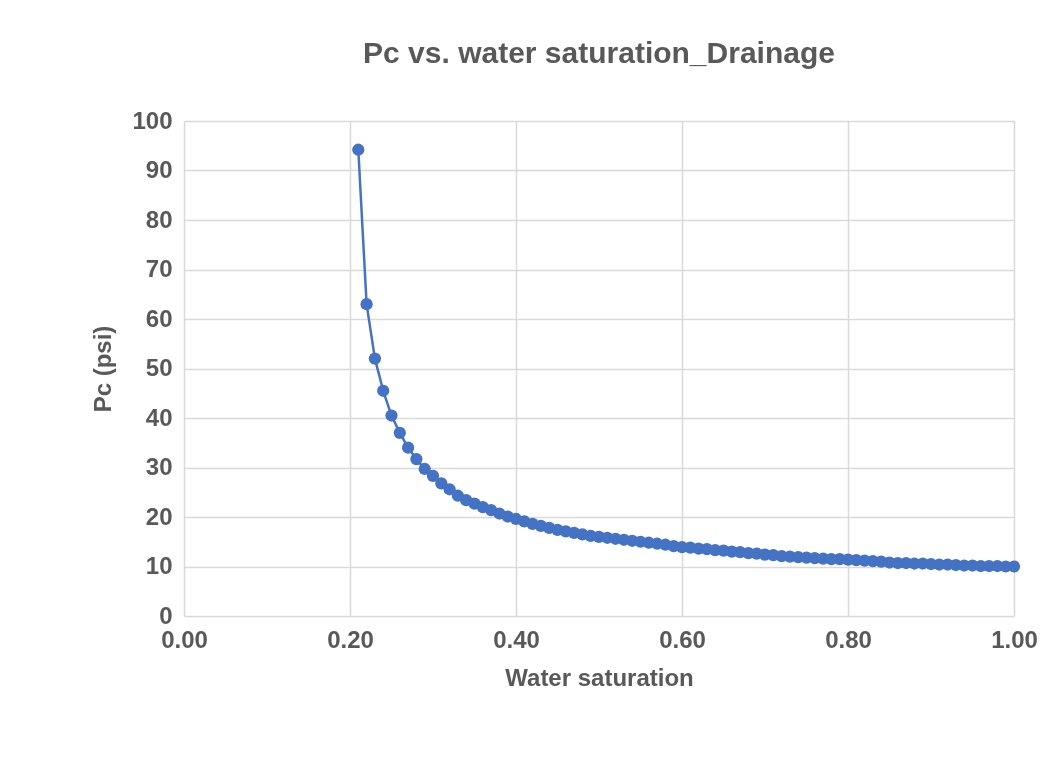 The height and width of the screenshot is (770, 1061). What do you see at coordinates (682, 639) in the screenshot?
I see `x-tick-label: 0.60` at bounding box center [682, 639].